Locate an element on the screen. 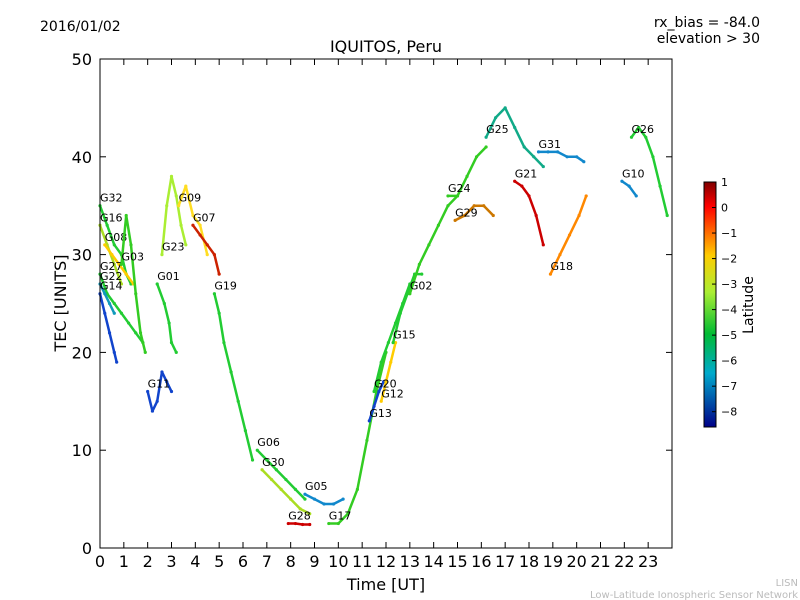 The image size is (800, 600). chart-title: IQUITOS, Peru is located at coordinates (386, 46).